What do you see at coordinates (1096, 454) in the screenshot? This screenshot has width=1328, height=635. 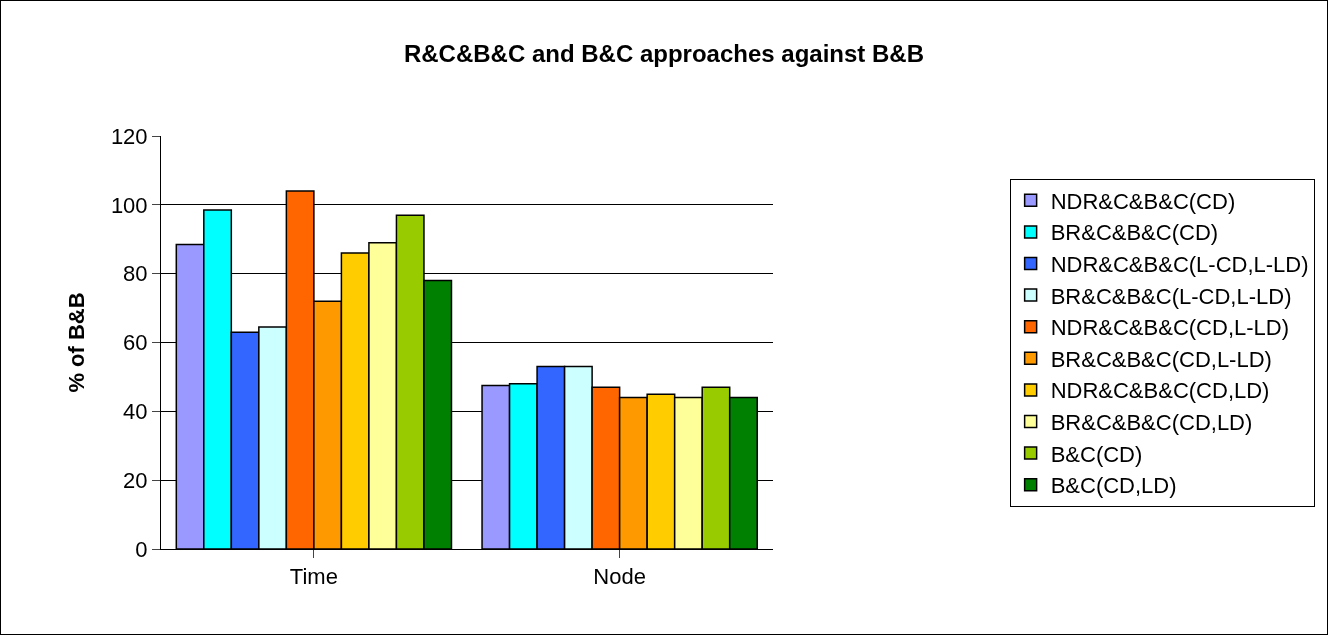 I see `legend-label: B&C(CD)` at bounding box center [1096, 454].